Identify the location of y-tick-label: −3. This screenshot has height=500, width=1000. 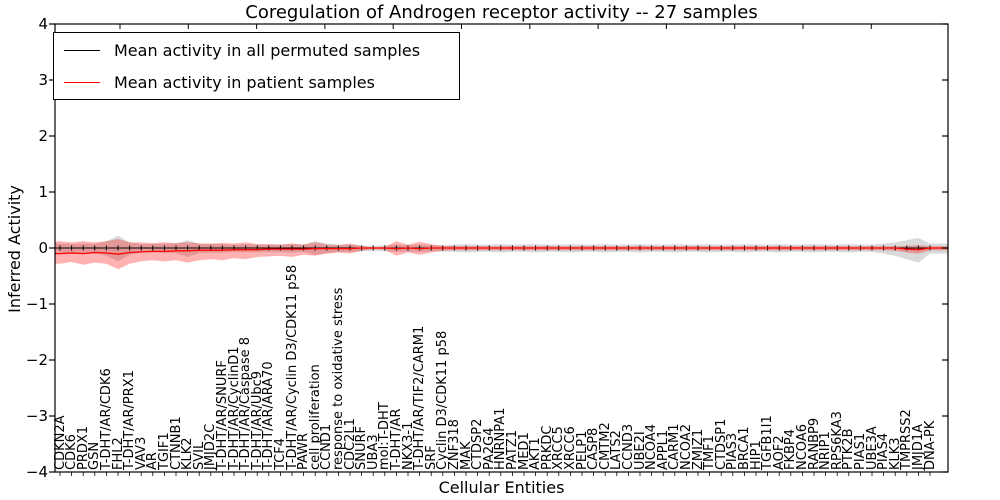
(36, 416).